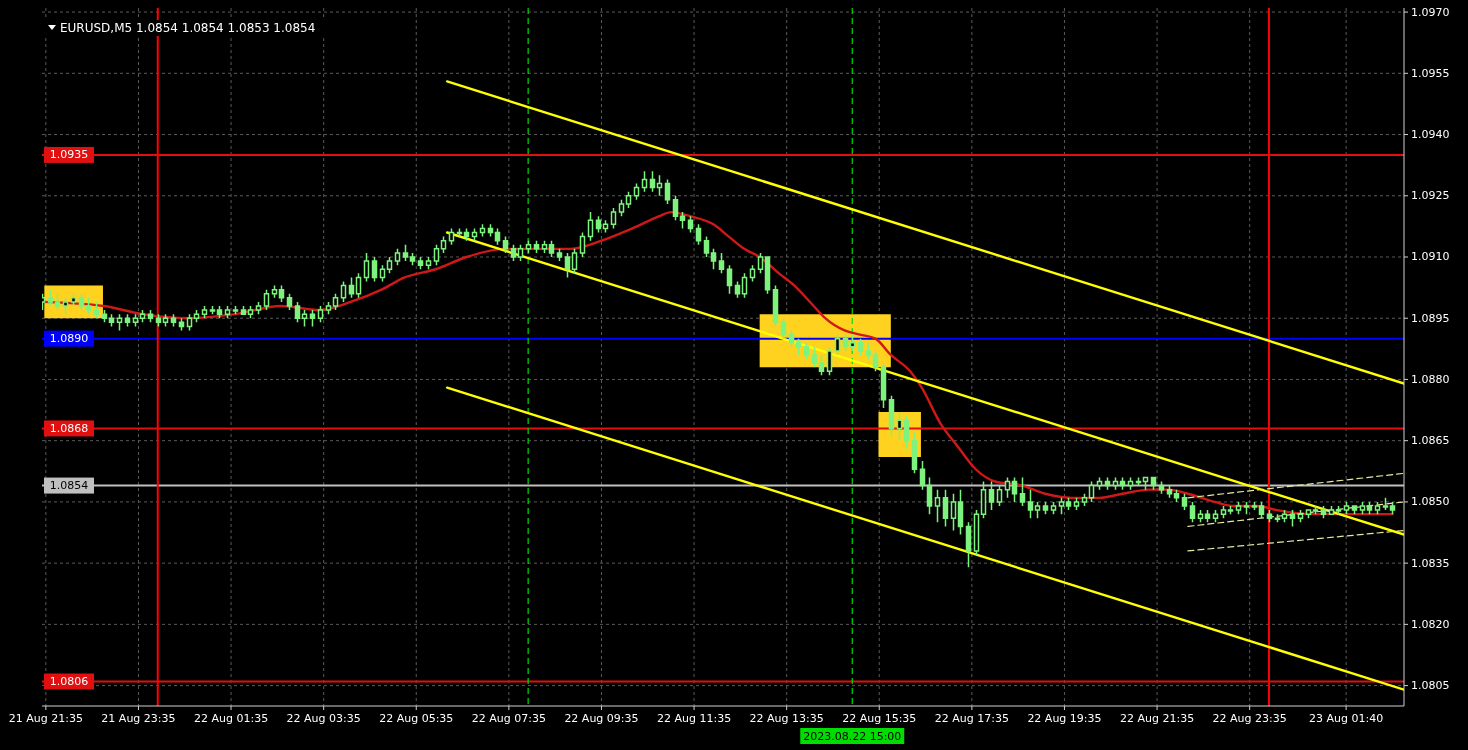 This screenshot has height=750, width=1468. Describe the element at coordinates (416, 718) in the screenshot. I see `x-tick-label: 22 Aug 05:35` at that location.